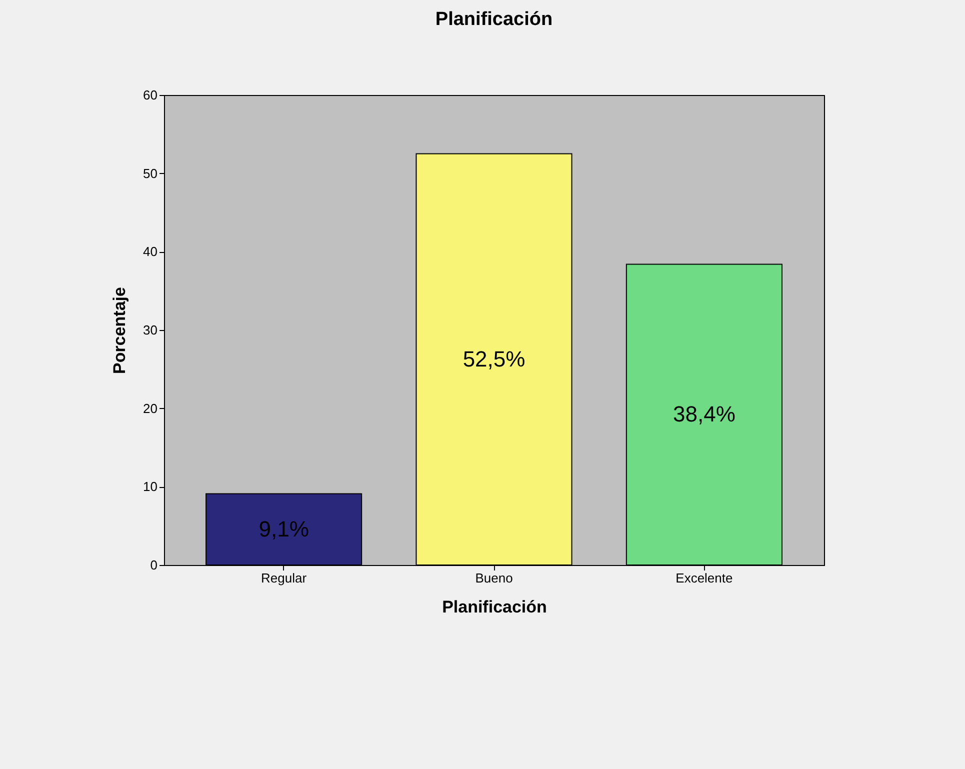  Describe the element at coordinates (150, 95) in the screenshot. I see `y-tick-label: 60` at that location.